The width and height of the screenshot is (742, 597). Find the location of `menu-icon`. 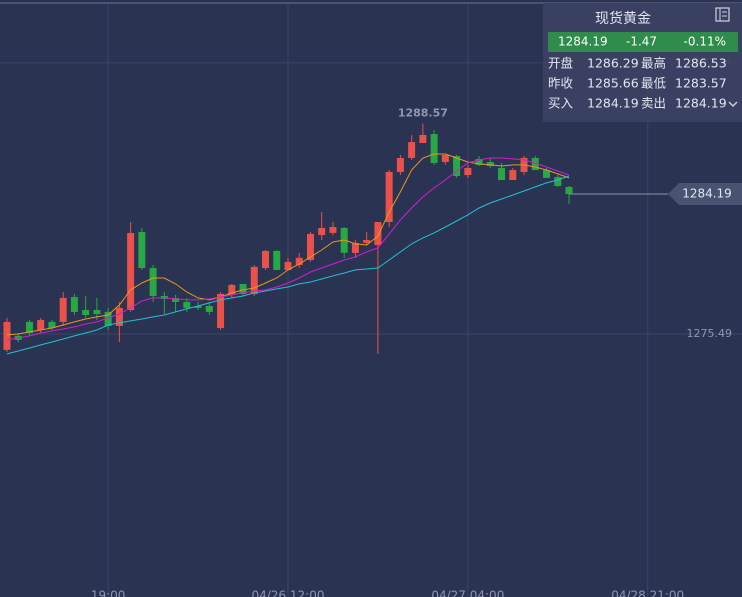

menu-icon is located at coordinates (722, 14).